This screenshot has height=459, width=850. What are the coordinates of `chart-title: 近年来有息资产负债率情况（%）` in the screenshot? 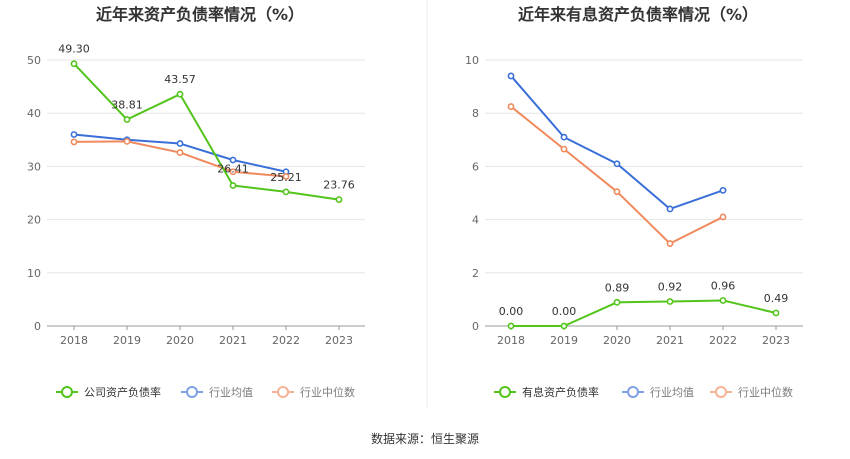 It's located at (638, 14).